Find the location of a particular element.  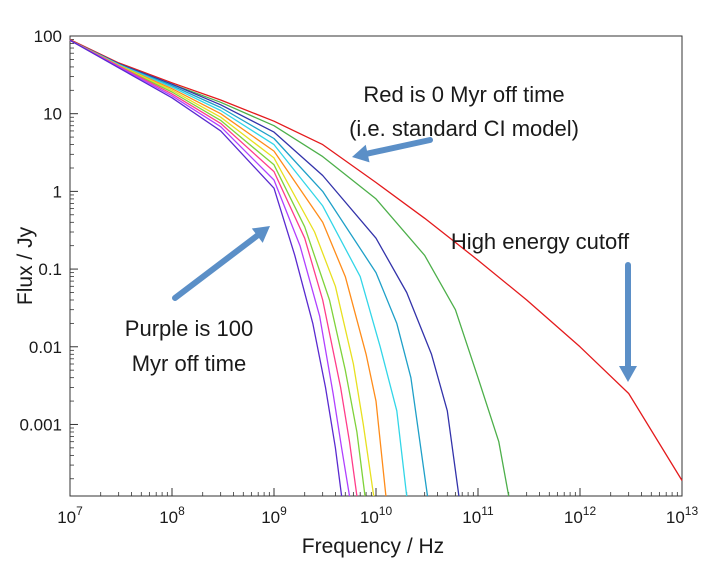

y-tick-label: 0.001 is located at coordinates (40, 424).